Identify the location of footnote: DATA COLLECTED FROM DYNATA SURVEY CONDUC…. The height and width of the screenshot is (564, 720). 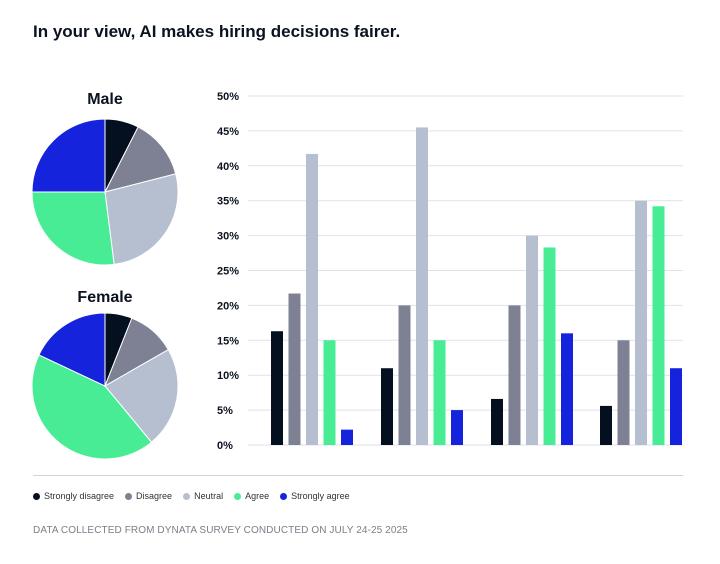
(220, 530).